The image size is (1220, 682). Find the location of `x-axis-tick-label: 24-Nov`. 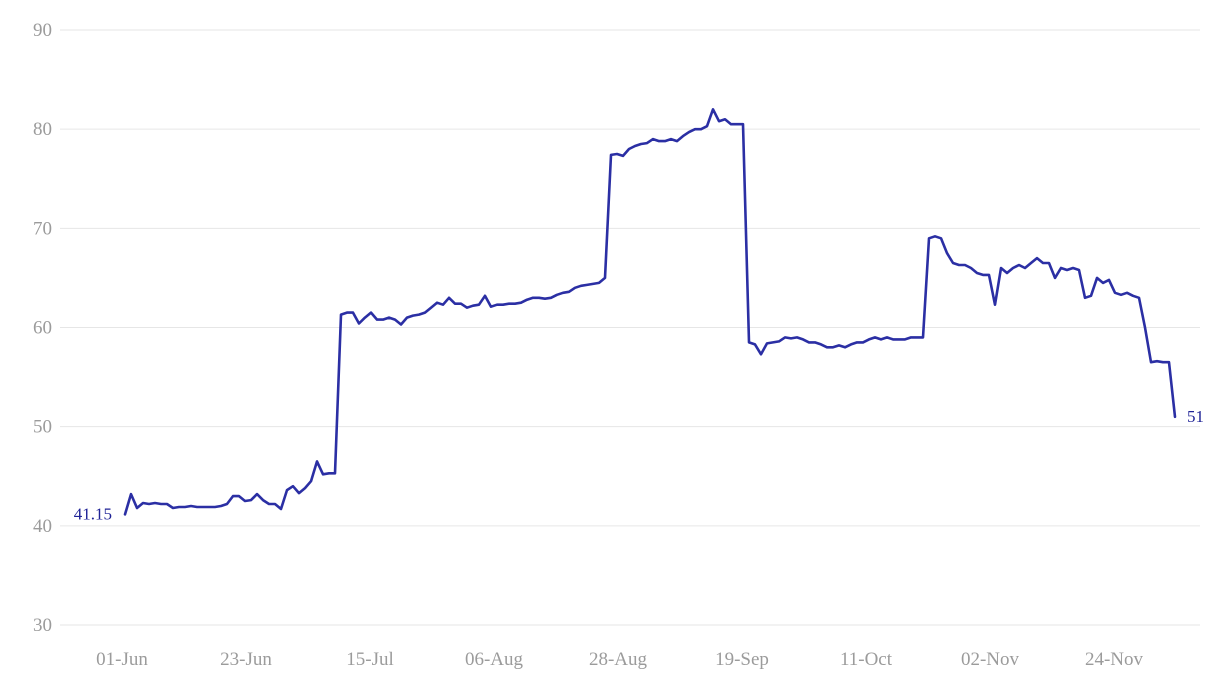

x-axis-tick-label: 24-Nov is located at coordinates (1114, 659).